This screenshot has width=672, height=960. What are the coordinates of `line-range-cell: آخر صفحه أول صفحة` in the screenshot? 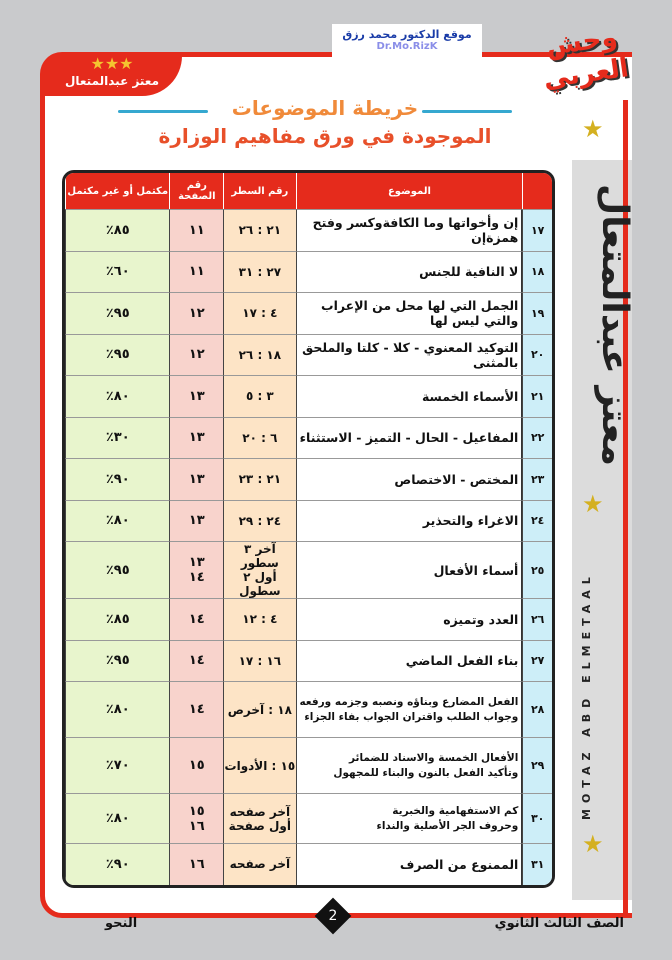 It's located at (259, 818).